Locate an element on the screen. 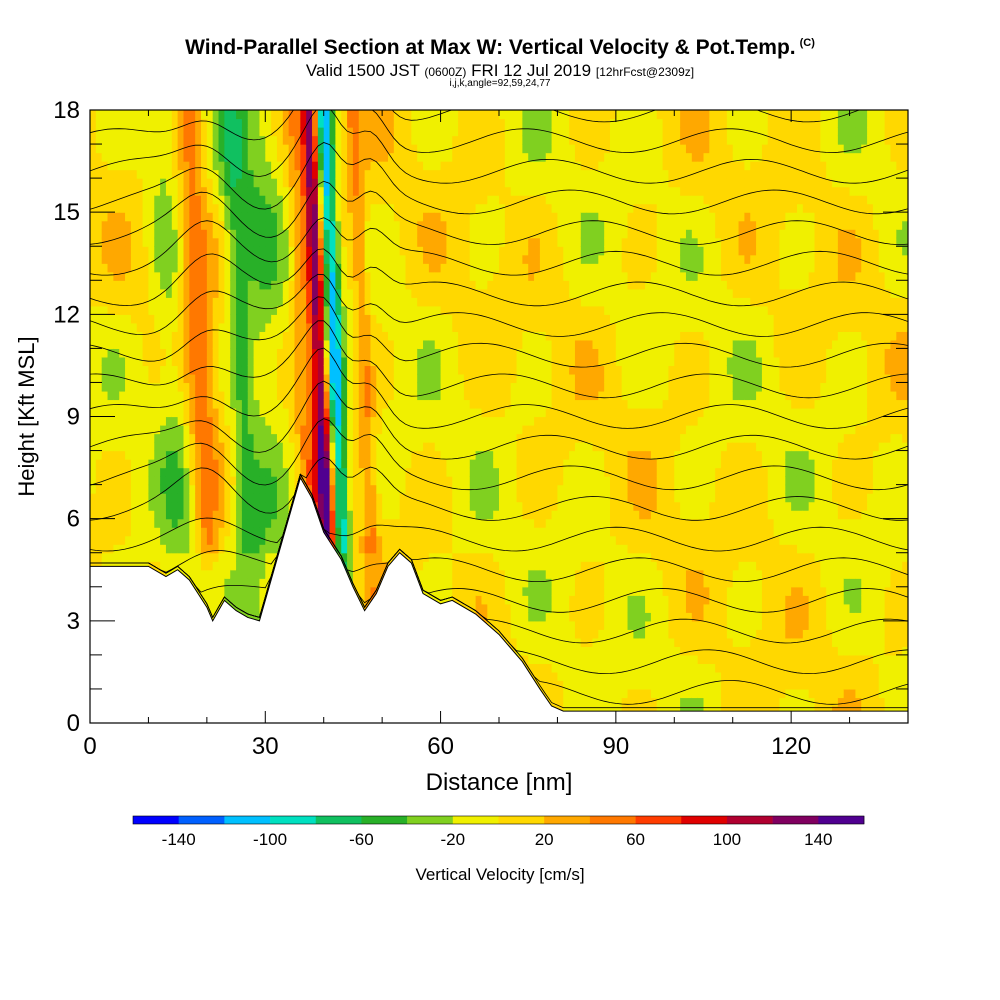  y-tick-label: 12 is located at coordinates (66, 314).